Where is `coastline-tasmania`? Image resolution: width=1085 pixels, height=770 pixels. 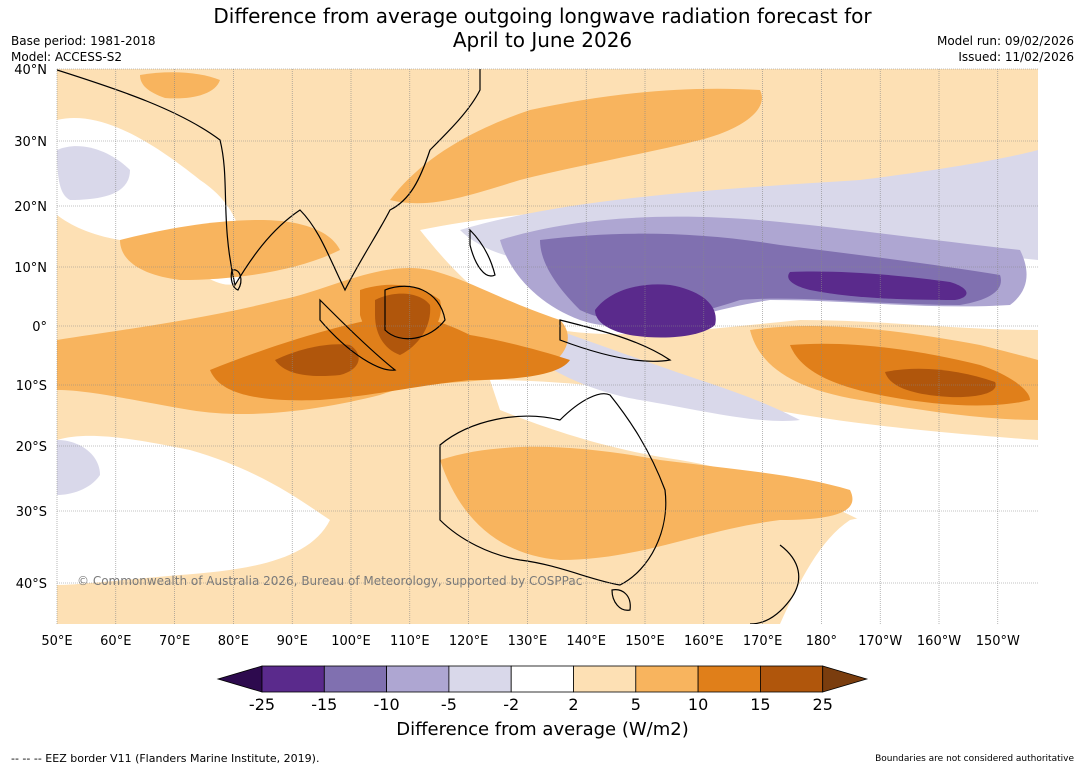 coastline-tasmania is located at coordinates (621, 600).